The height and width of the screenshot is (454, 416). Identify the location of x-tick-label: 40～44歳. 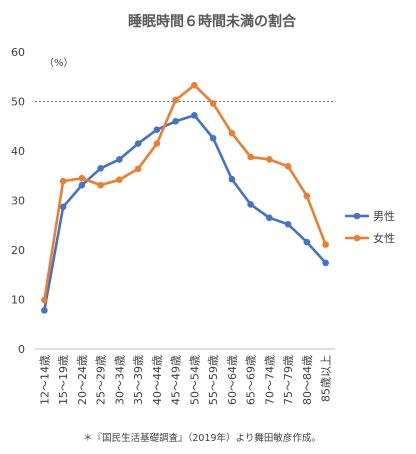
(157, 380).